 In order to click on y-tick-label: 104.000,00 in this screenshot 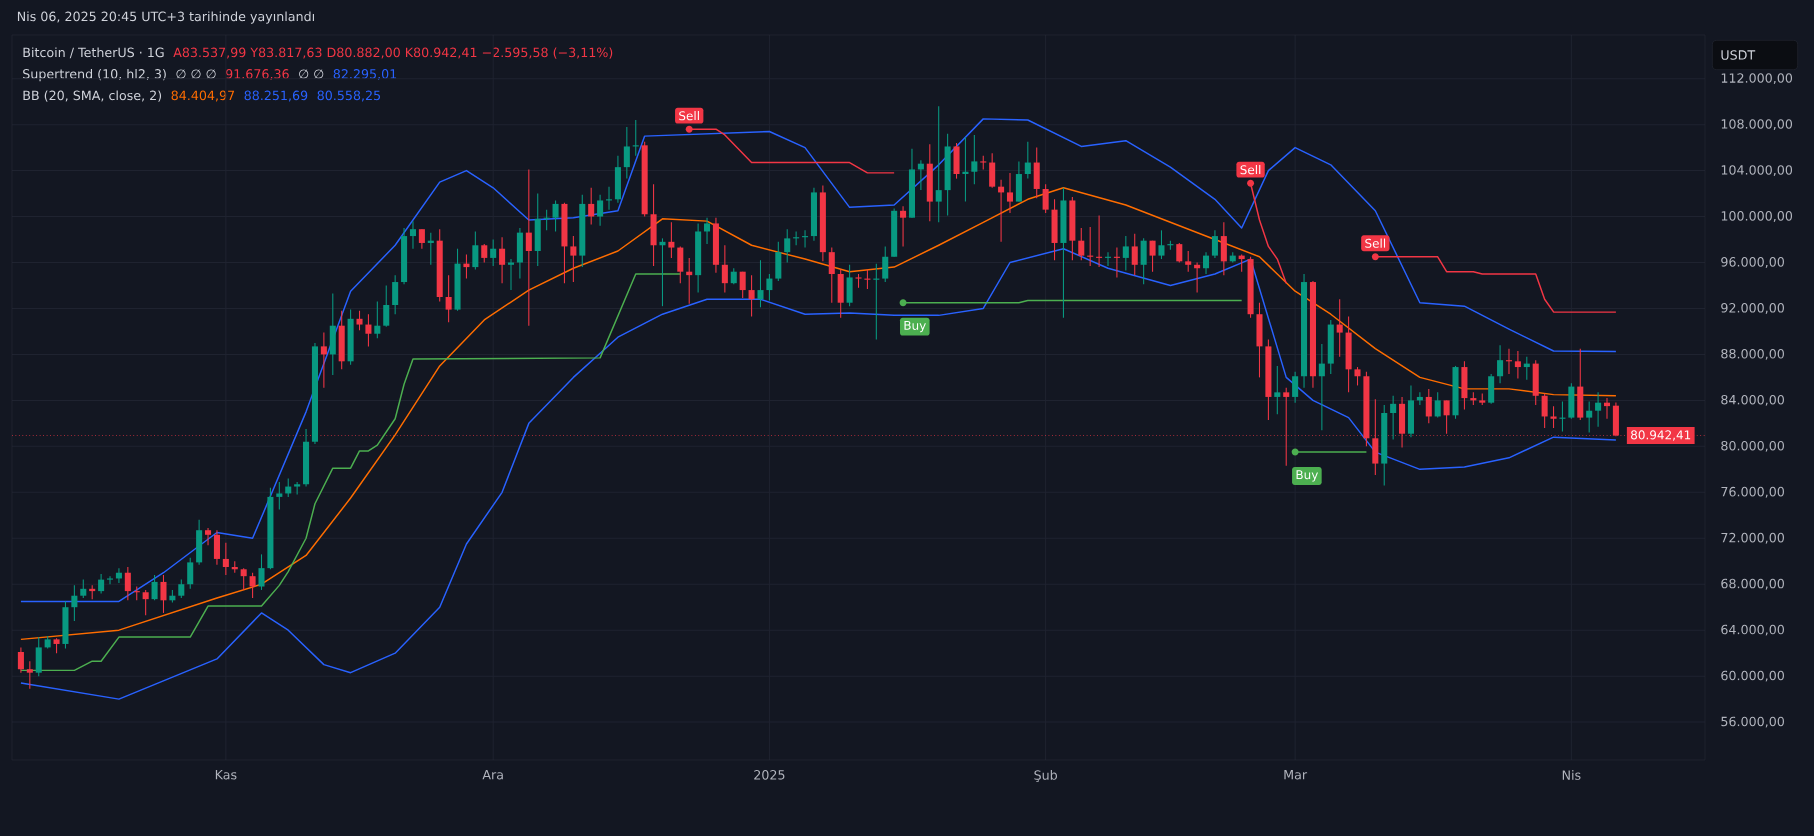, I will do `click(1757, 171)`.